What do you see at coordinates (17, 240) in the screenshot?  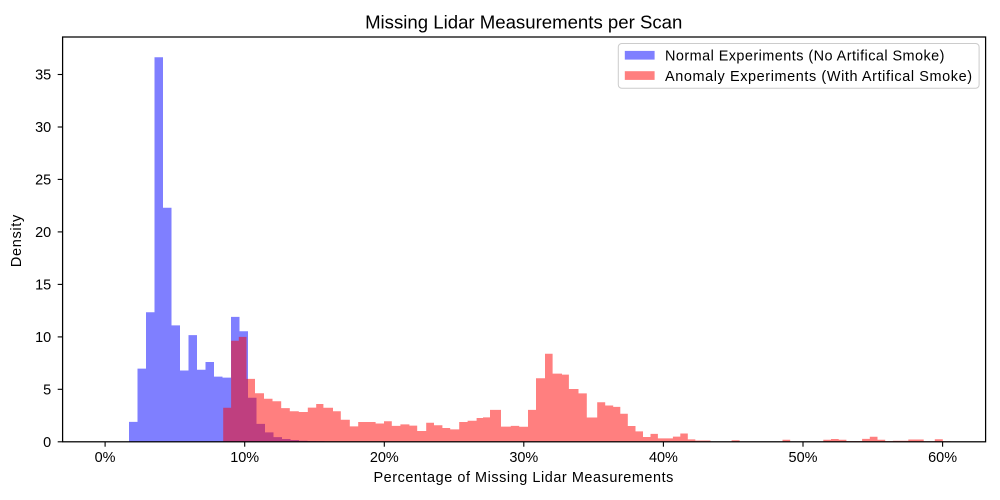 I see `svg-text: Density` at bounding box center [17, 240].